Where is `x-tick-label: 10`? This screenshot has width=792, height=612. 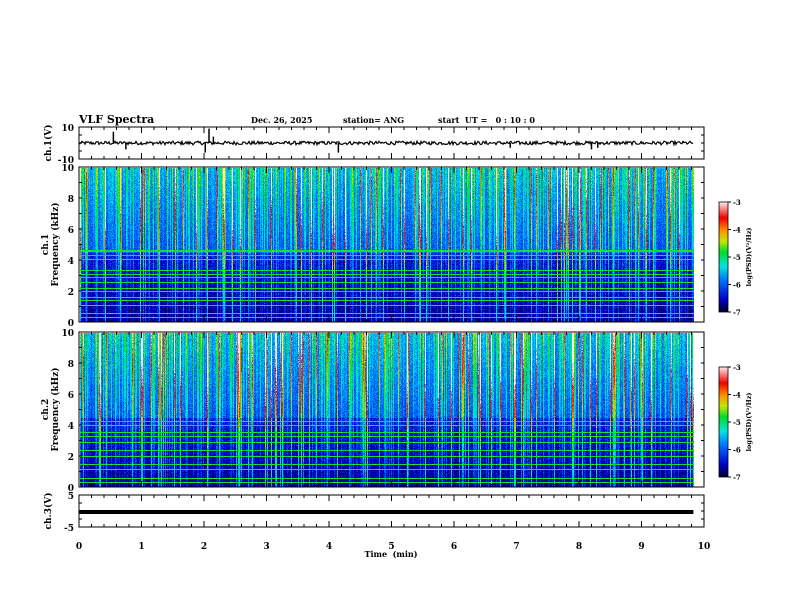
x-tick-label: 10 is located at coordinates (704, 547).